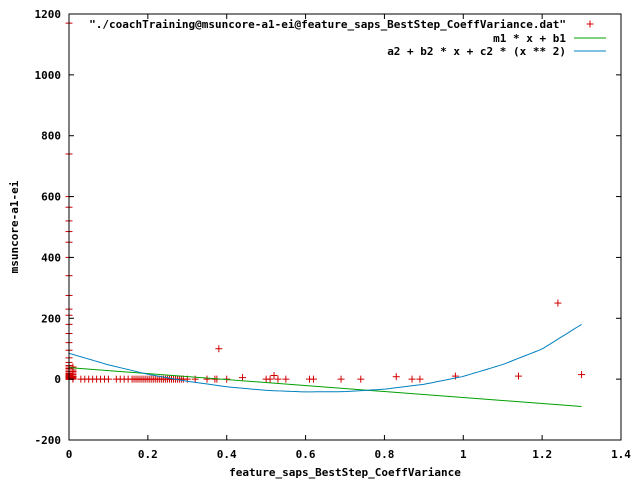  Describe the element at coordinates (463, 454) in the screenshot. I see `x-tick-label: 1` at that location.